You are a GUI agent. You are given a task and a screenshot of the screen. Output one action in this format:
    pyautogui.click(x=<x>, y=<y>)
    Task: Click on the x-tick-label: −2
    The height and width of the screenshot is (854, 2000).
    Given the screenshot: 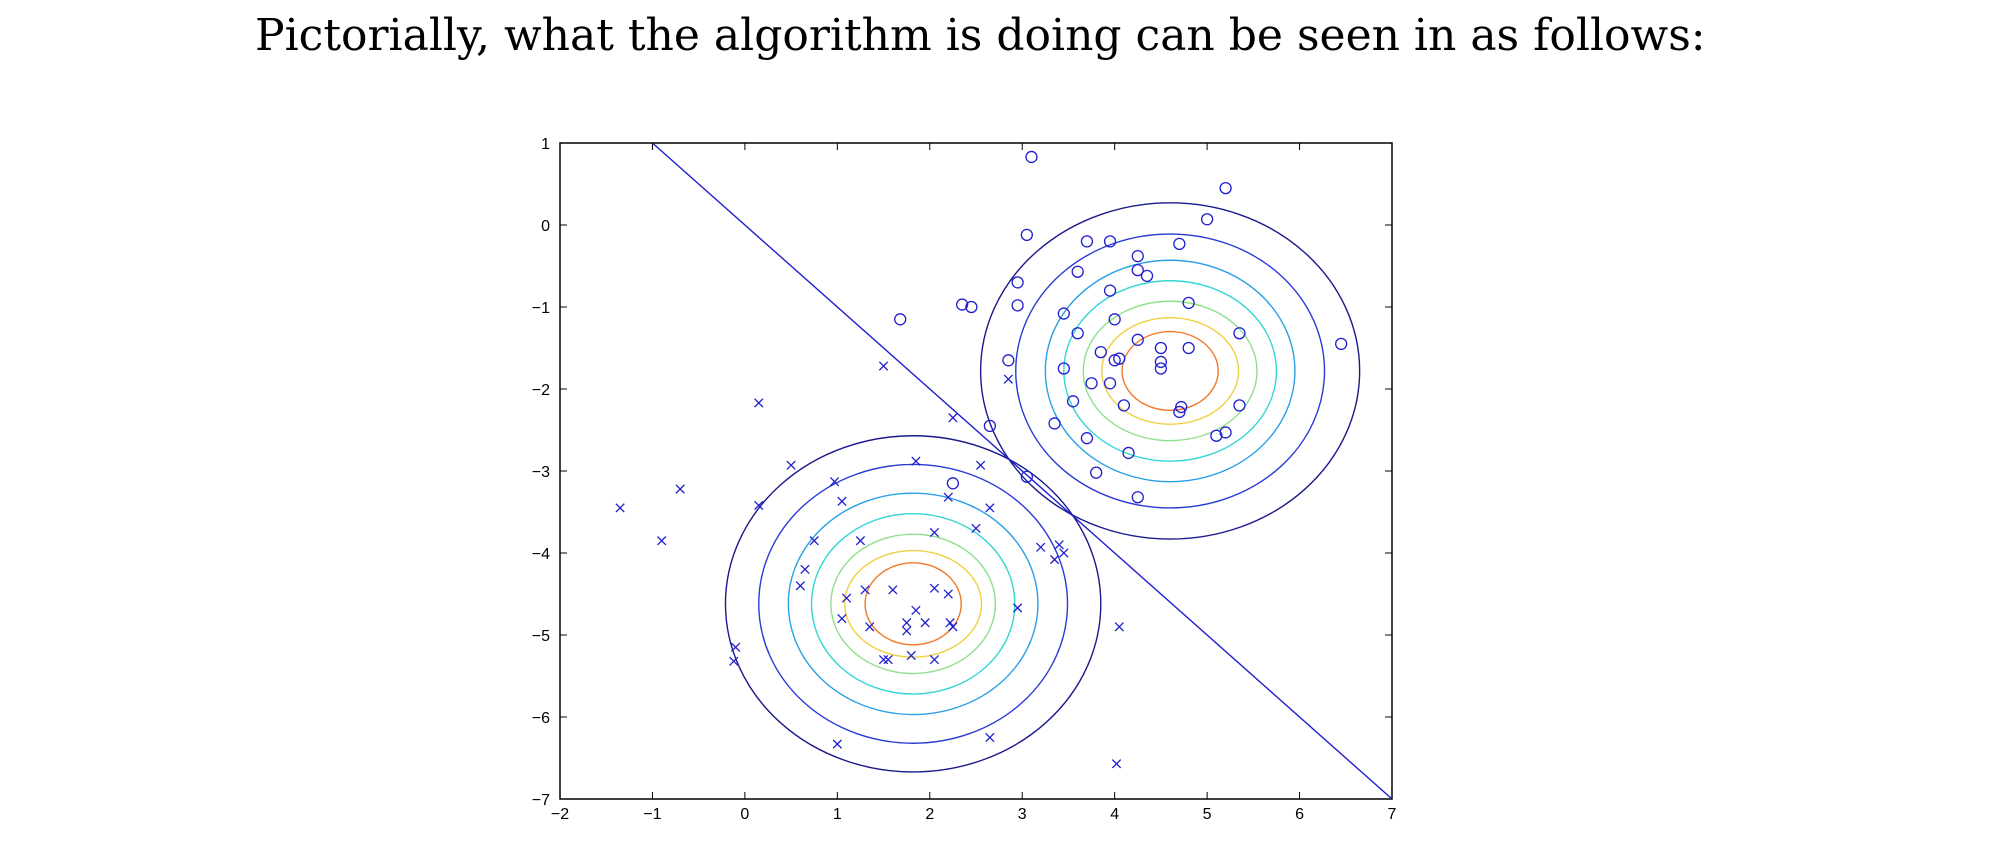 What is the action you would take?
    pyautogui.click(x=560, y=814)
    